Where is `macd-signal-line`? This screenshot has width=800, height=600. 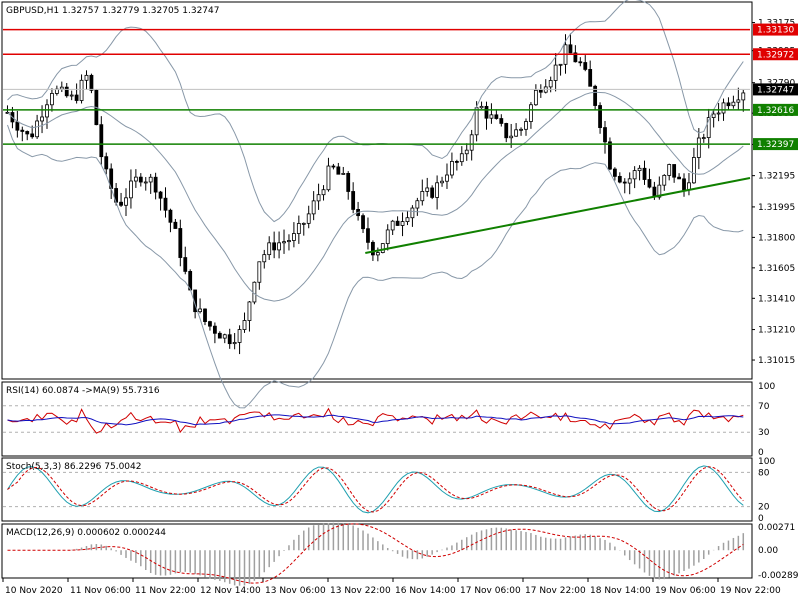 macd-signal-line is located at coordinates (375, 553).